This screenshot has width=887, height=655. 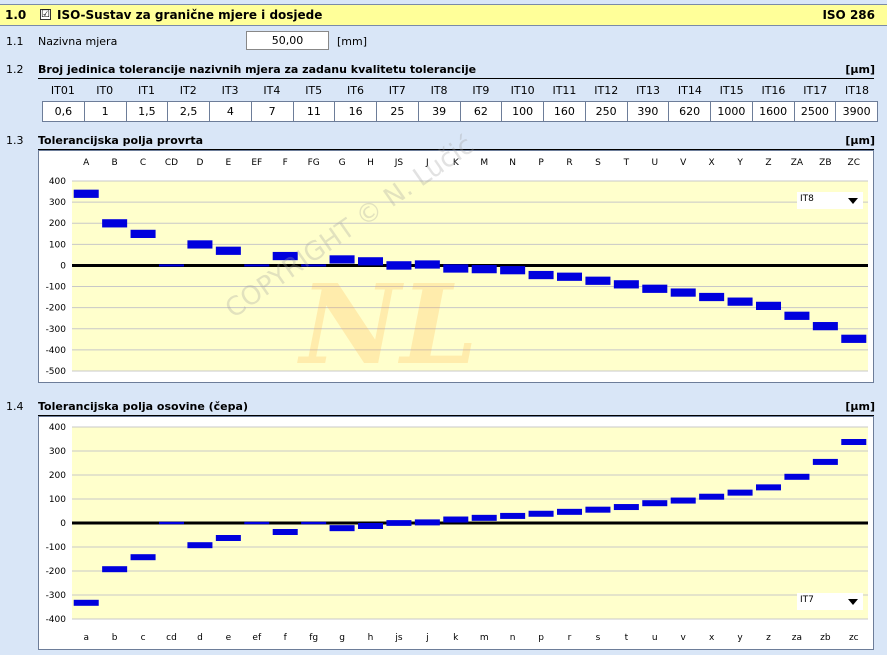 I want to click on nominal-size-input: 50,00, so click(x=287, y=40).